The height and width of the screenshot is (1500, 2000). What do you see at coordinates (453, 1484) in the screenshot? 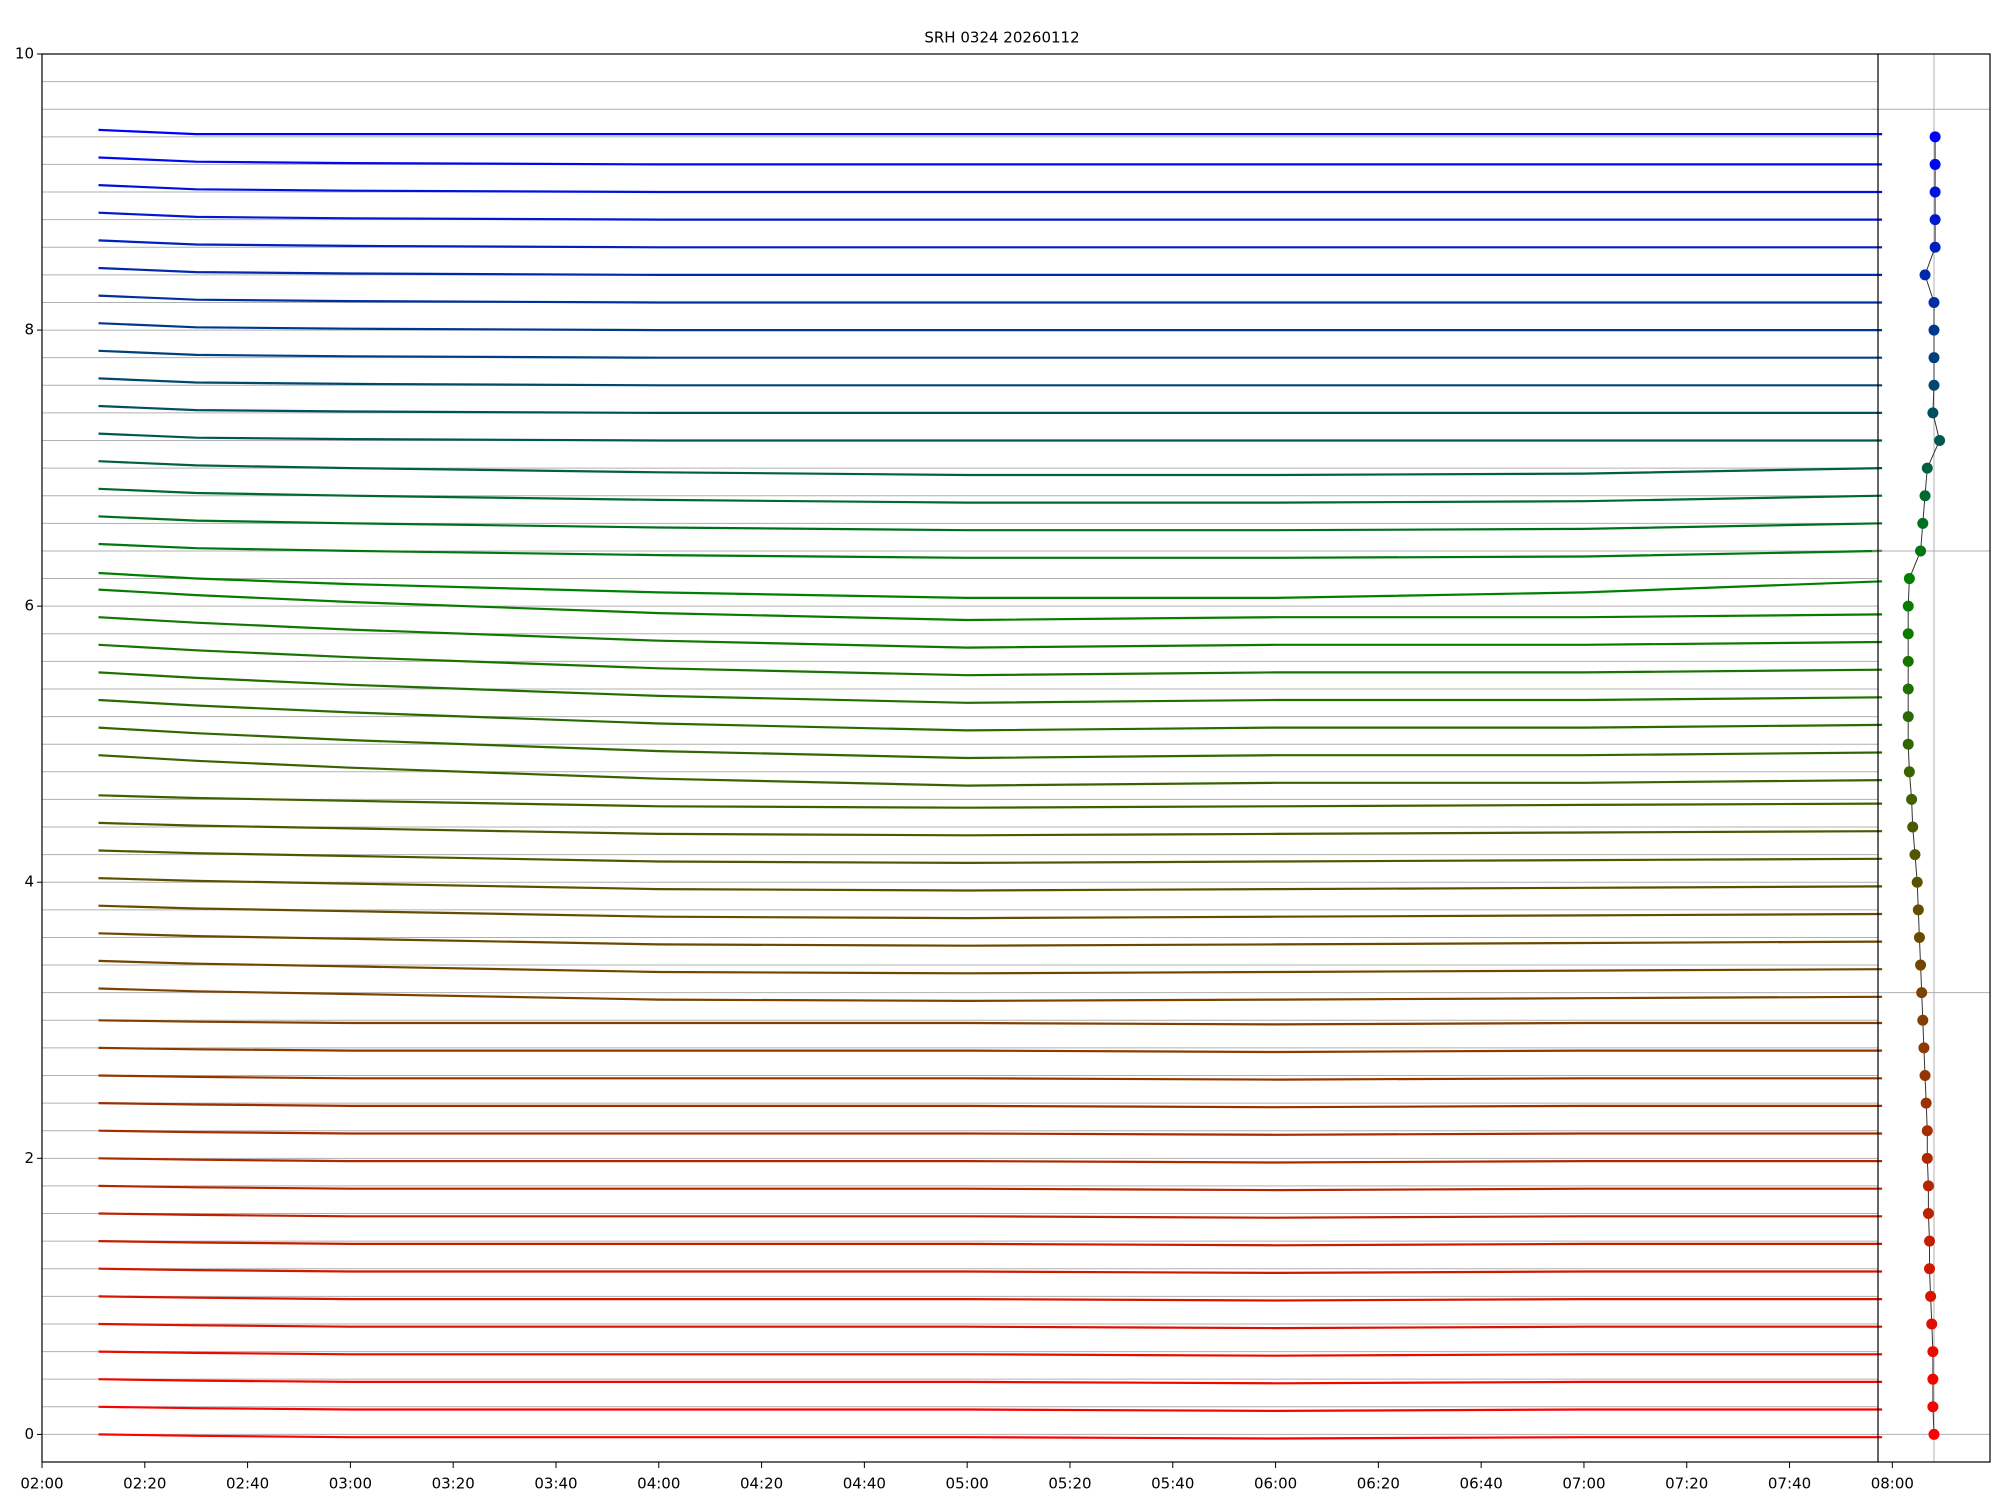
I see `x-tick-label: 03:20` at bounding box center [453, 1484].